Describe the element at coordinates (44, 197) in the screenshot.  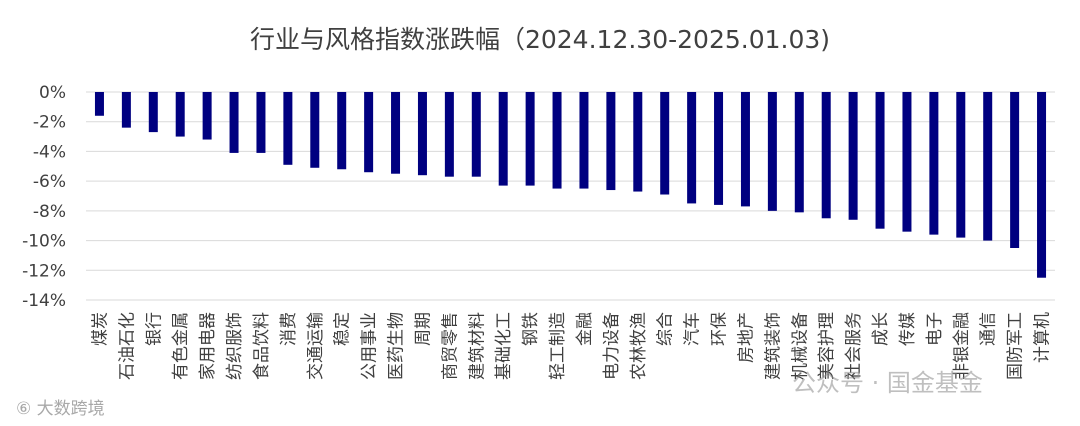
I see `y-axis-ticks: 0% -2% -4% -6% -8% -10% -12% -14%` at that location.